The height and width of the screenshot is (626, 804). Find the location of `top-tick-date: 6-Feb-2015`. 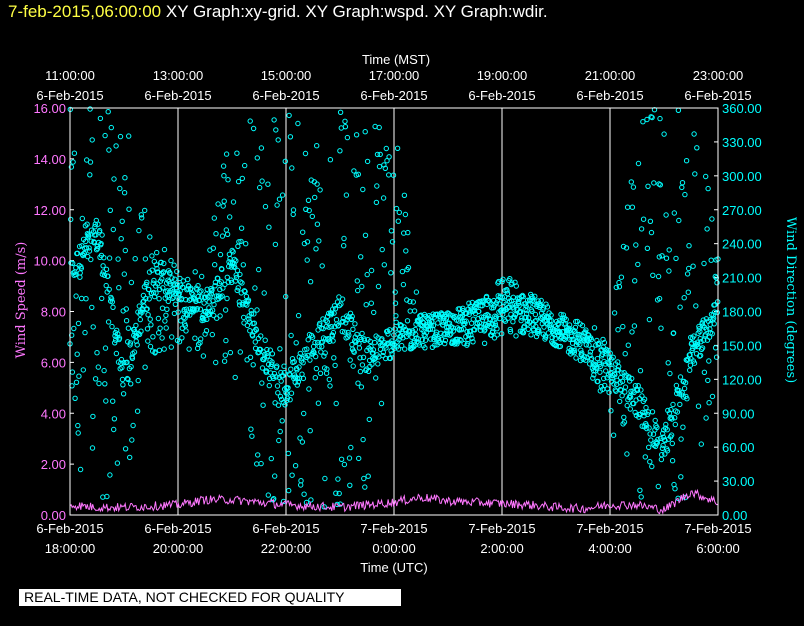

top-tick-date: 6-Feb-2015 is located at coordinates (285, 95).